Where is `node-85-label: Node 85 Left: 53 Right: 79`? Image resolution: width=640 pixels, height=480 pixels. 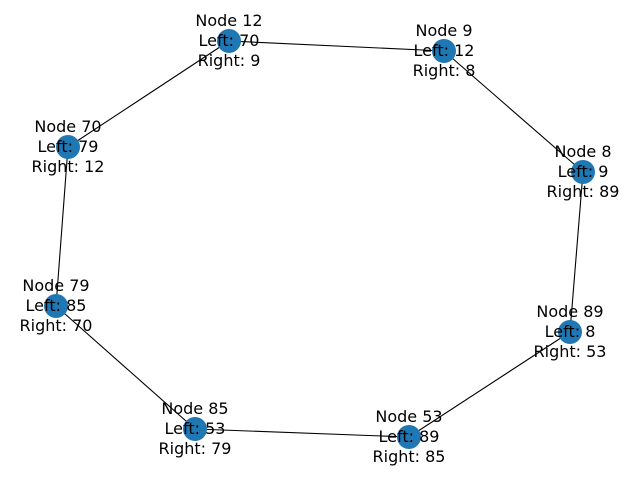 node-85-label: Node 85 Left: 53 Right: 79 is located at coordinates (195, 428).